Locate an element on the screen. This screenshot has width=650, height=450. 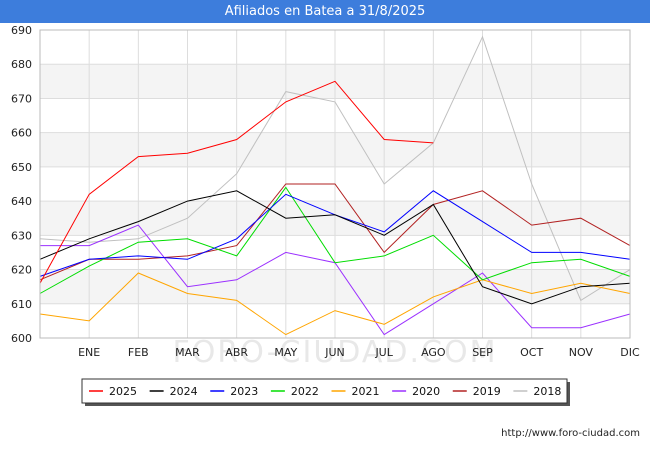
x-tick-label: MAR is located at coordinates (187, 352).